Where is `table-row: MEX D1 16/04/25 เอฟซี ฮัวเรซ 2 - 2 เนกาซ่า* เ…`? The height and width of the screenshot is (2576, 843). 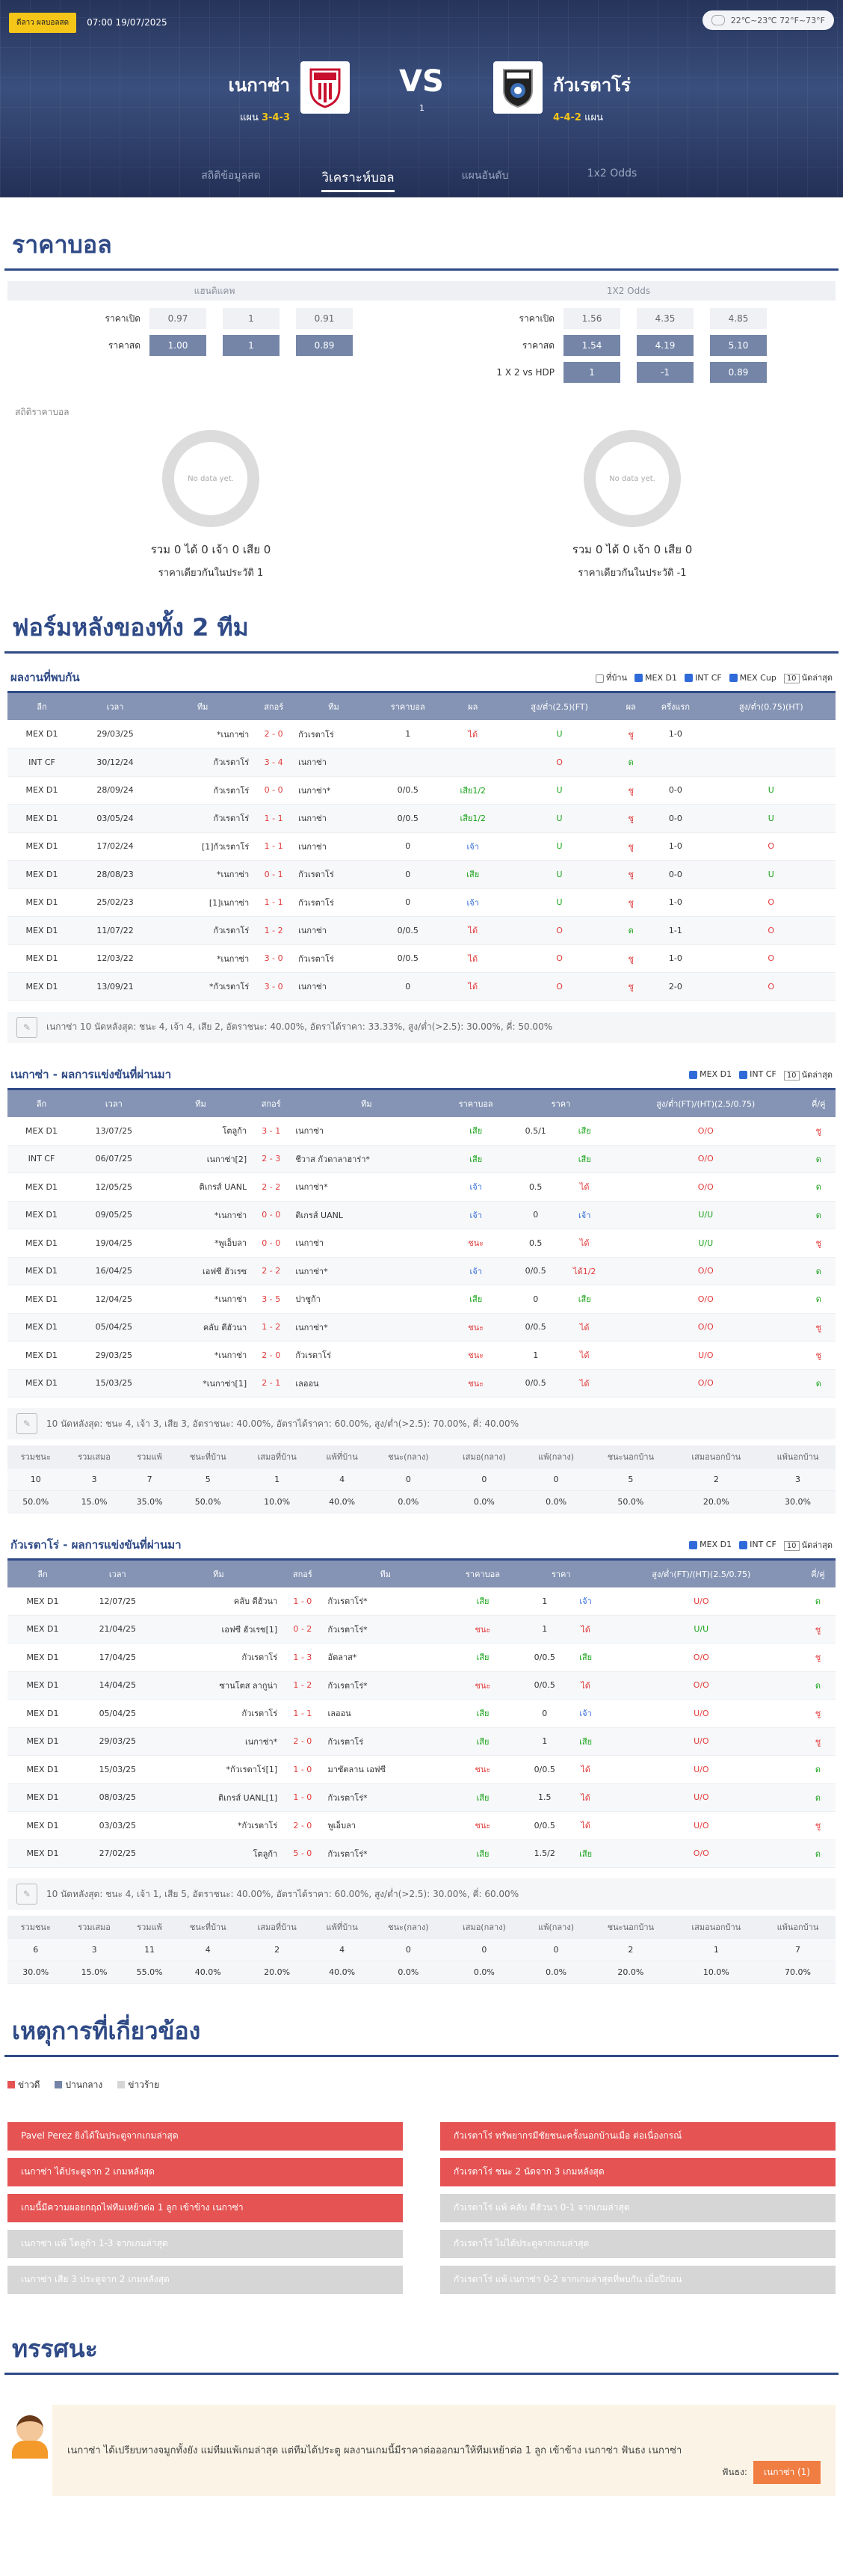
table-row: MEX D1 16/04/25 เอฟซี ฮัวเรซ 2 - 2 เนกาซ่า* เ… is located at coordinates (421, 1271).